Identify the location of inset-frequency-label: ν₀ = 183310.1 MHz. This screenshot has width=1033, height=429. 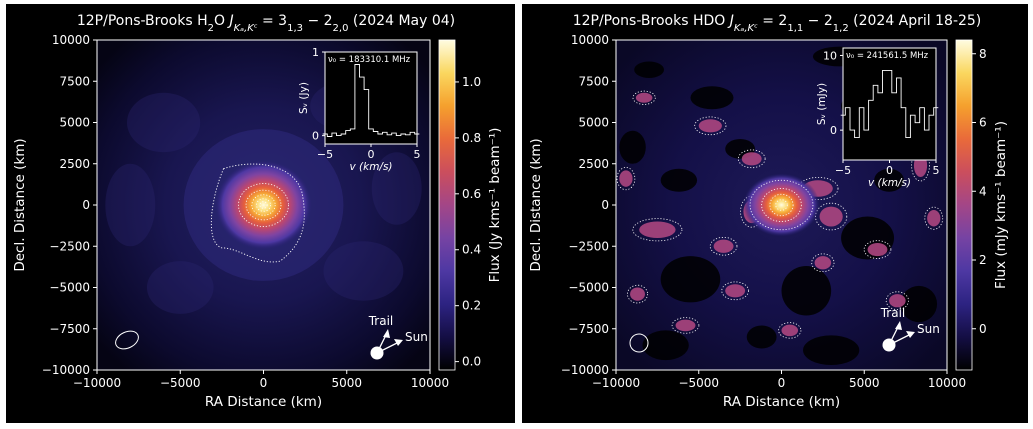
(369, 60).